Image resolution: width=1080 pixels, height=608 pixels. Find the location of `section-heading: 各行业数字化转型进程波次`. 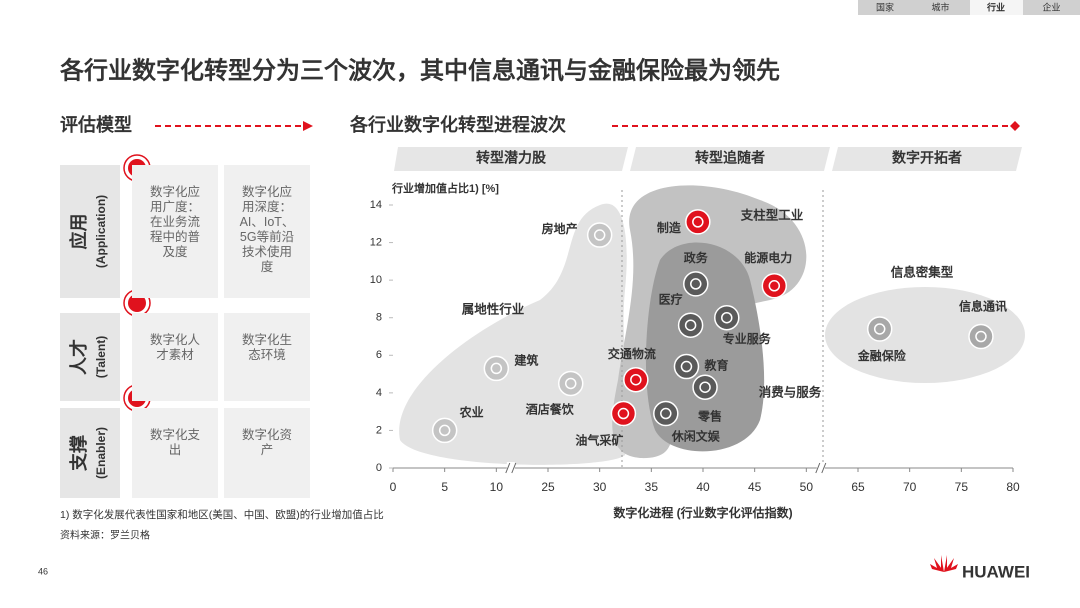

section-heading: 各行业数字化转型进程波次 is located at coordinates (457, 124).